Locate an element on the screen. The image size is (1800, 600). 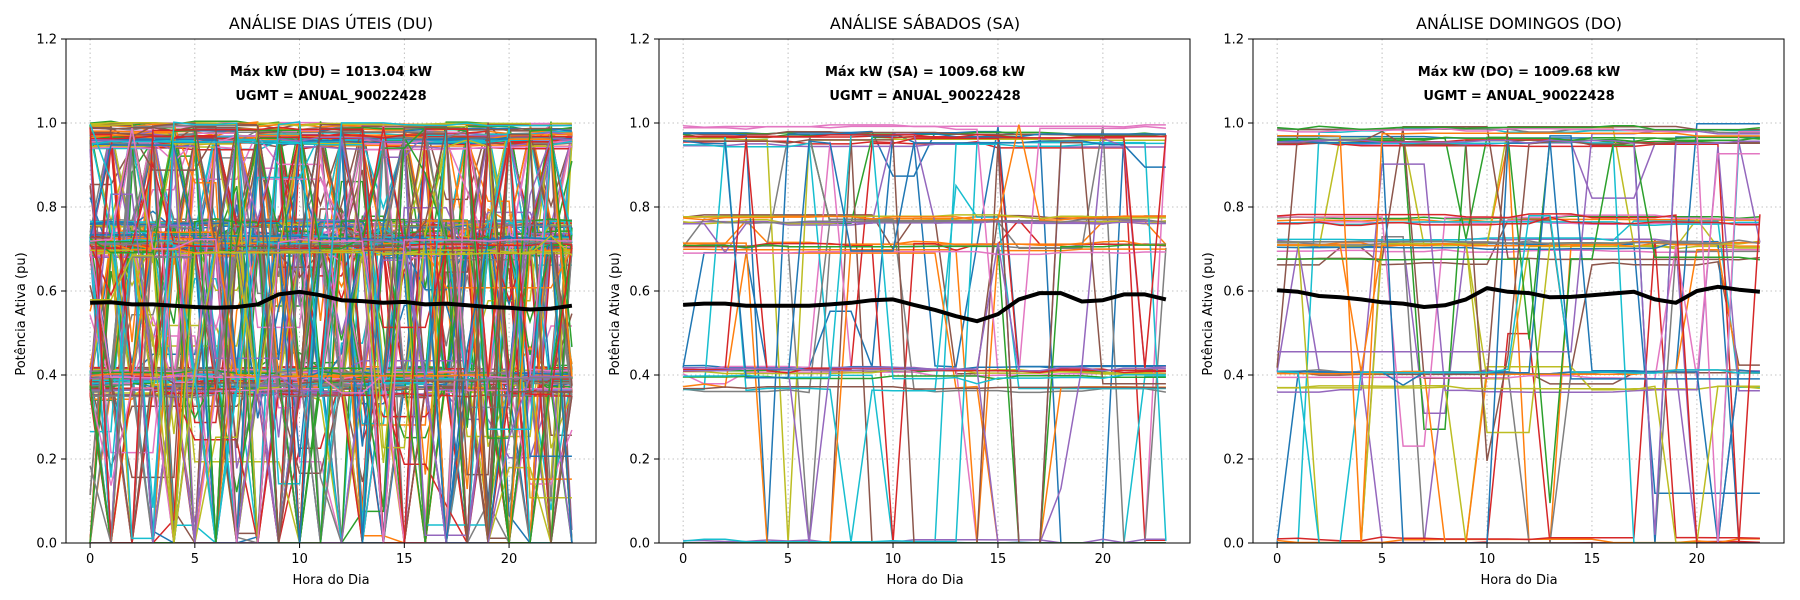
max-kw-annotation: Máx kW (DO) = 1009.68 kW is located at coordinates (1519, 72).